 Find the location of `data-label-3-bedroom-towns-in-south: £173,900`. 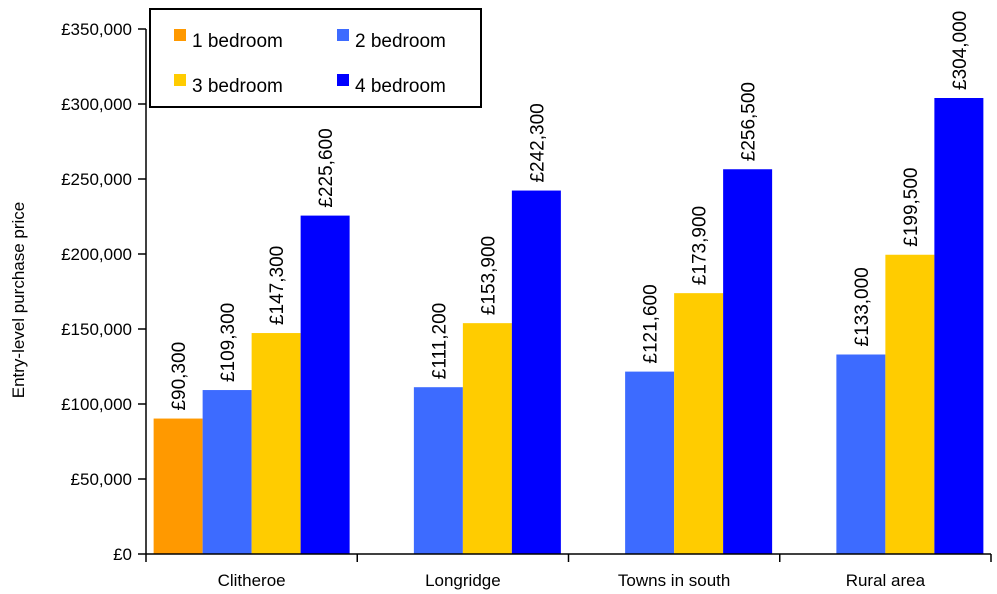

data-label-3-bedroom-towns-in-south: £173,900 is located at coordinates (700, 245).